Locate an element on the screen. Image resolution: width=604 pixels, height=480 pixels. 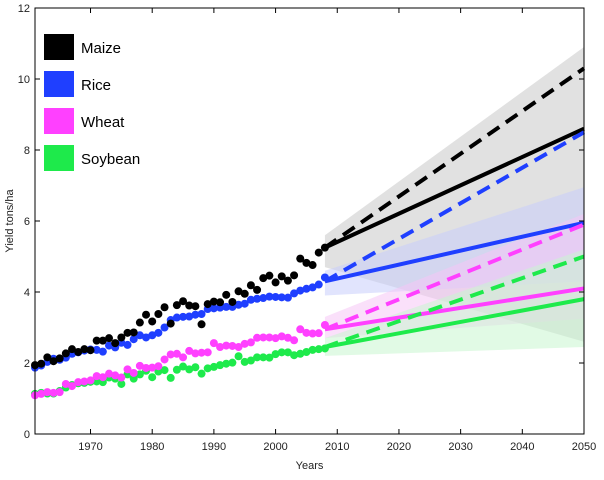
y-tick-label: 4 is located at coordinates (27, 293).